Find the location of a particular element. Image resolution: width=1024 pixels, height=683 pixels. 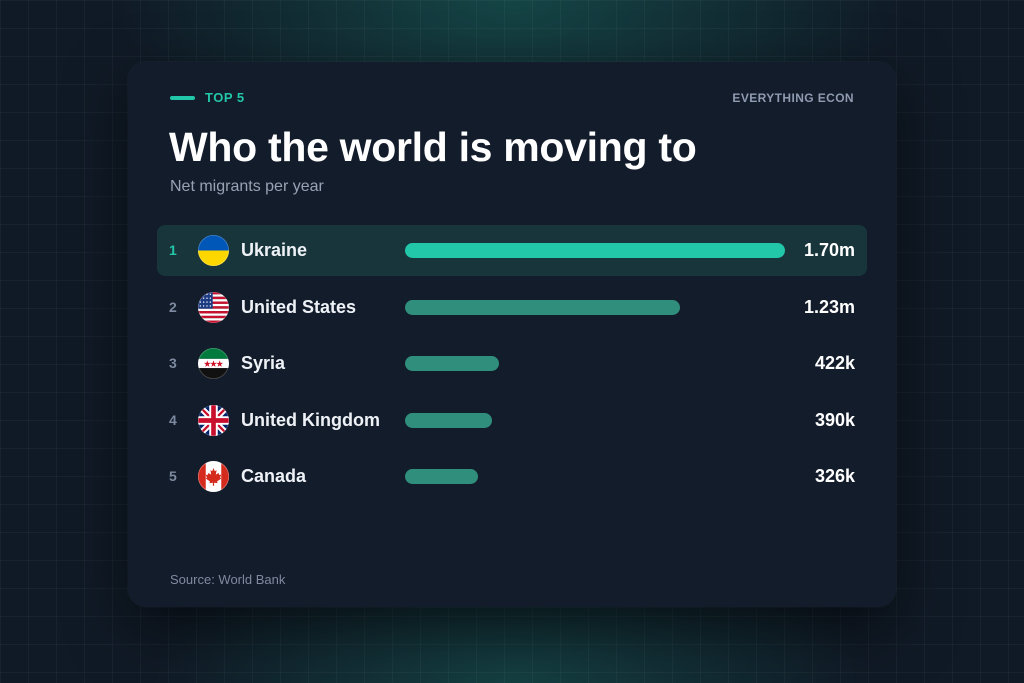

kicker-text: TOP 5 is located at coordinates (225, 97).